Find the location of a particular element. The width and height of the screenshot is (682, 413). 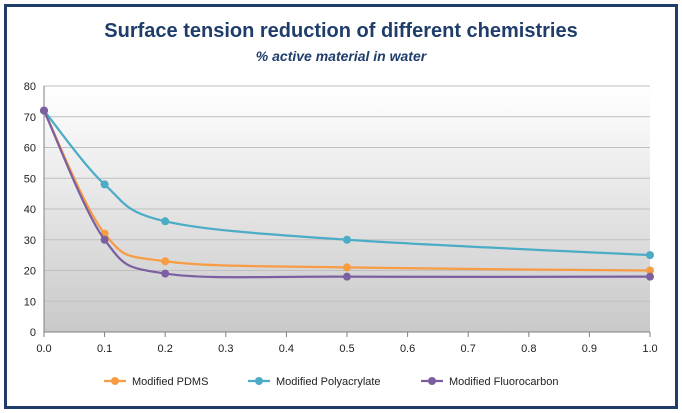

x-tick-label: 0.5 is located at coordinates (346, 349).